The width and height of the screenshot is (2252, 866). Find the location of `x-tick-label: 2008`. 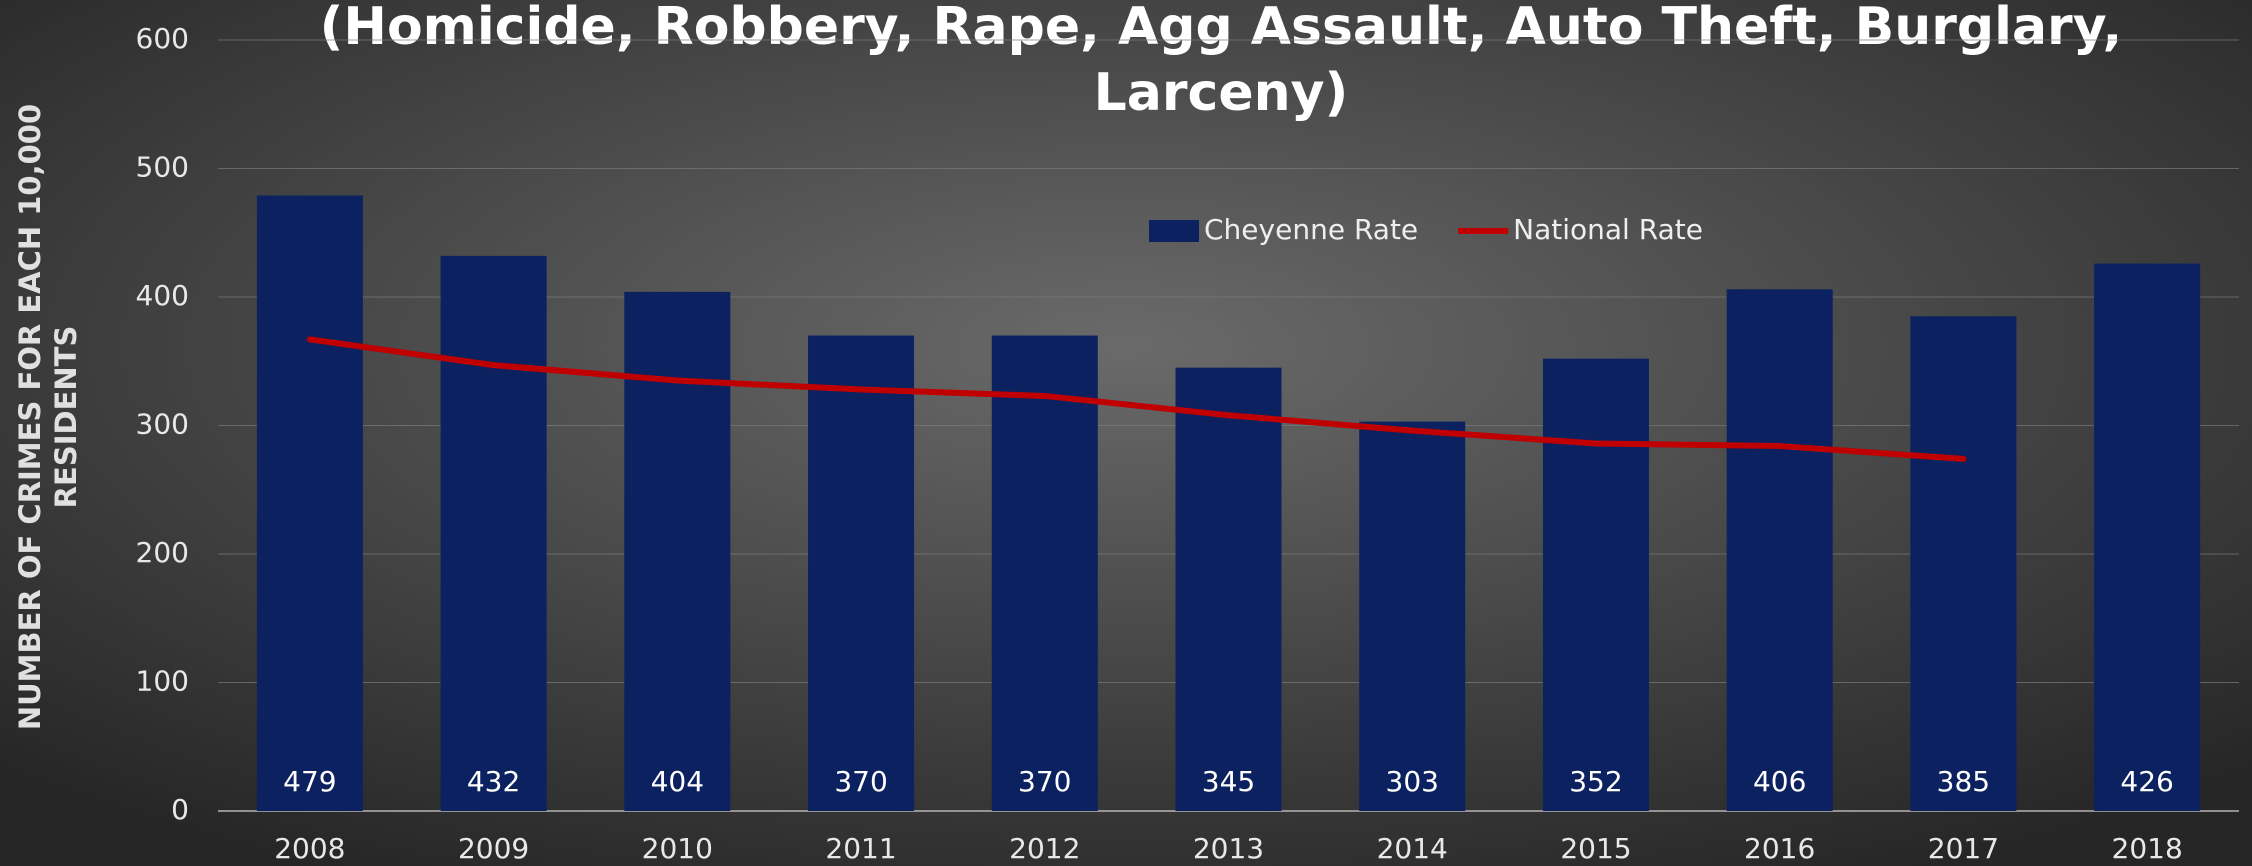

x-tick-label: 2008 is located at coordinates (309, 848).